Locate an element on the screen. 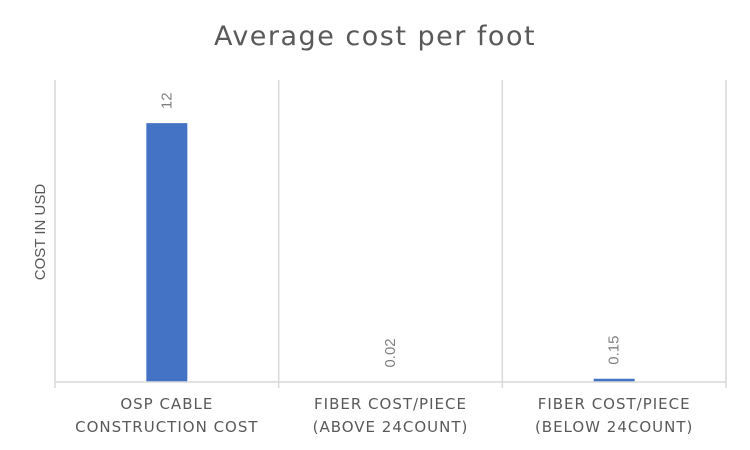 The width and height of the screenshot is (750, 450). value-label-0: 12 is located at coordinates (166, 100).